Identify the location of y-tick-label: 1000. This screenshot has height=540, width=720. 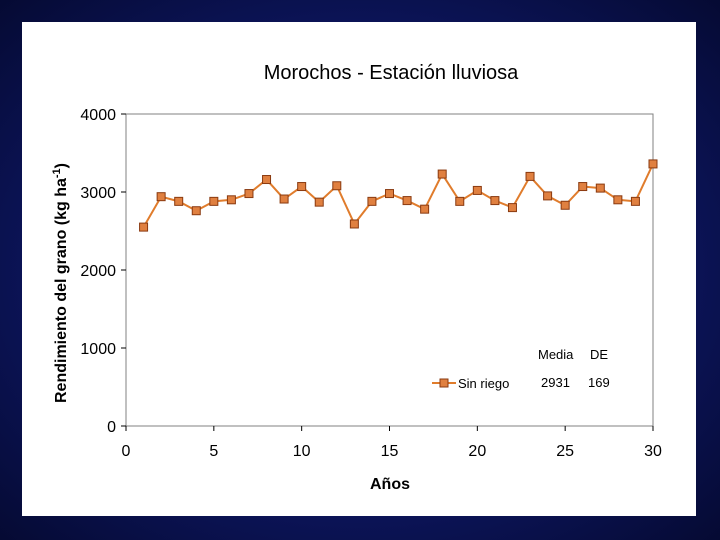
(98, 349).